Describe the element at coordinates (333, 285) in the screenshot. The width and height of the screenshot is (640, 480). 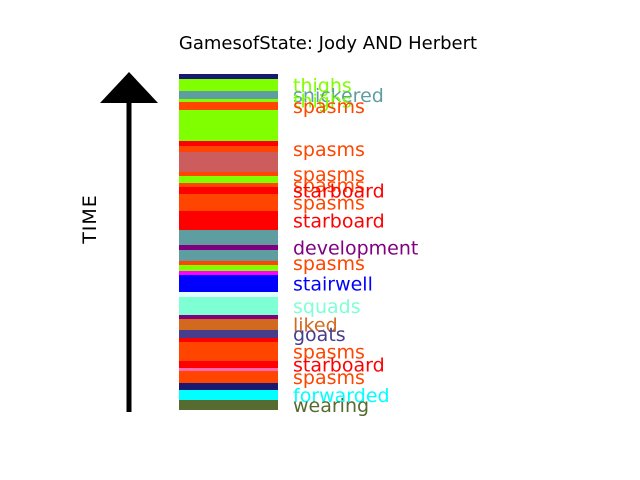
I see `segment-label: stairwell` at that location.